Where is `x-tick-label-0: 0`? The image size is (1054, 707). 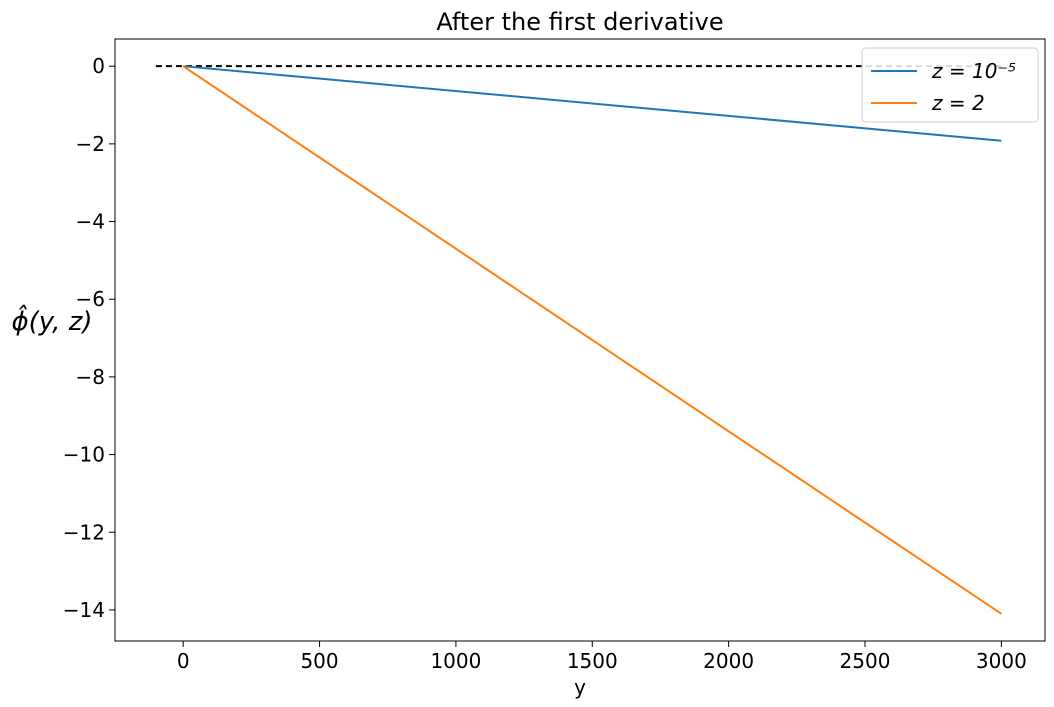 x-tick-label-0: 0 is located at coordinates (183, 661).